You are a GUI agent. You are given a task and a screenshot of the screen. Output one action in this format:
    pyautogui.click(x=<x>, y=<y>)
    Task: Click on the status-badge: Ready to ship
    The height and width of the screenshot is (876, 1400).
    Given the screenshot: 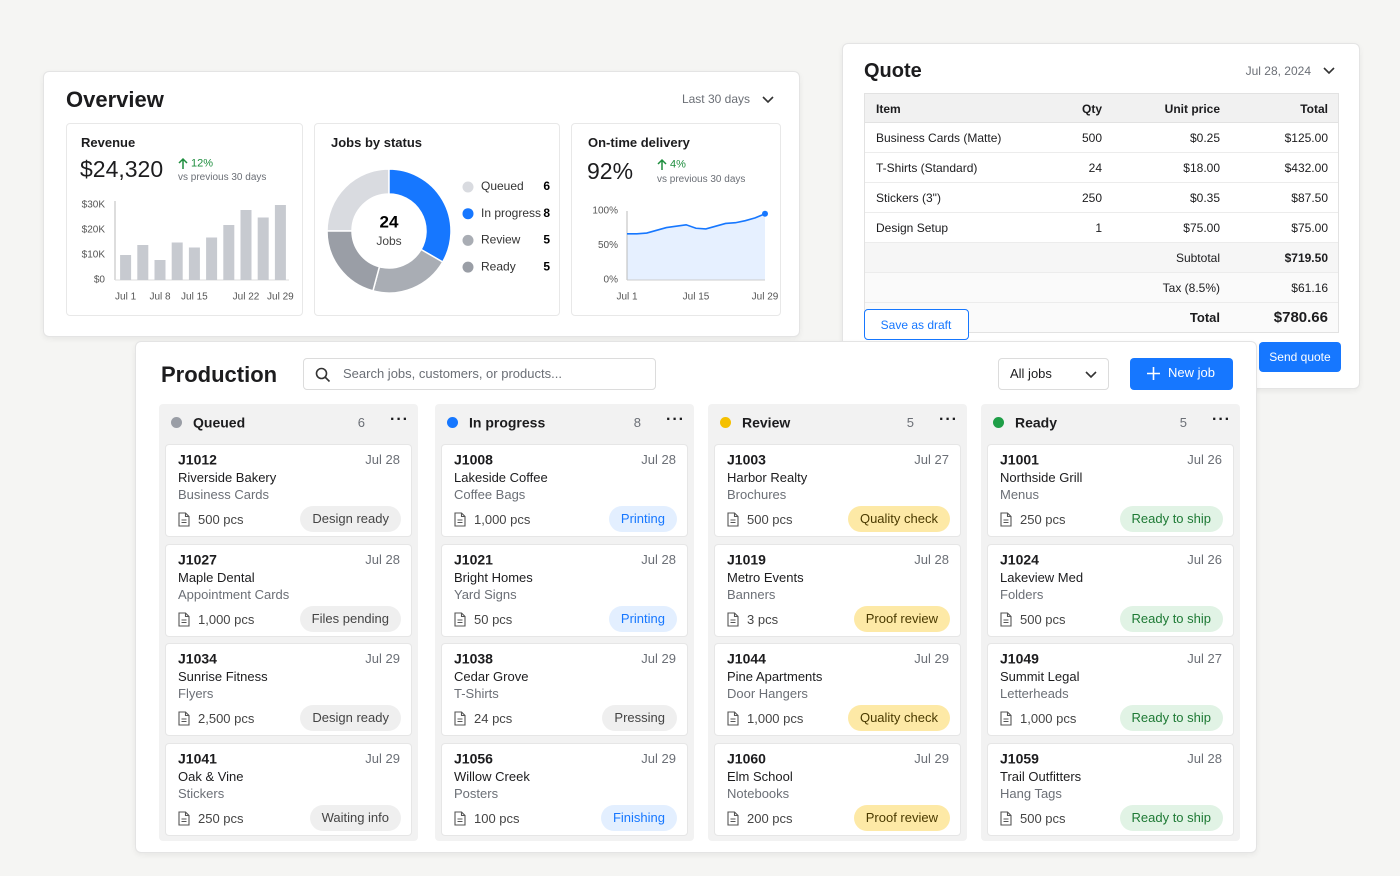 What is the action you would take?
    pyautogui.click(x=1171, y=619)
    